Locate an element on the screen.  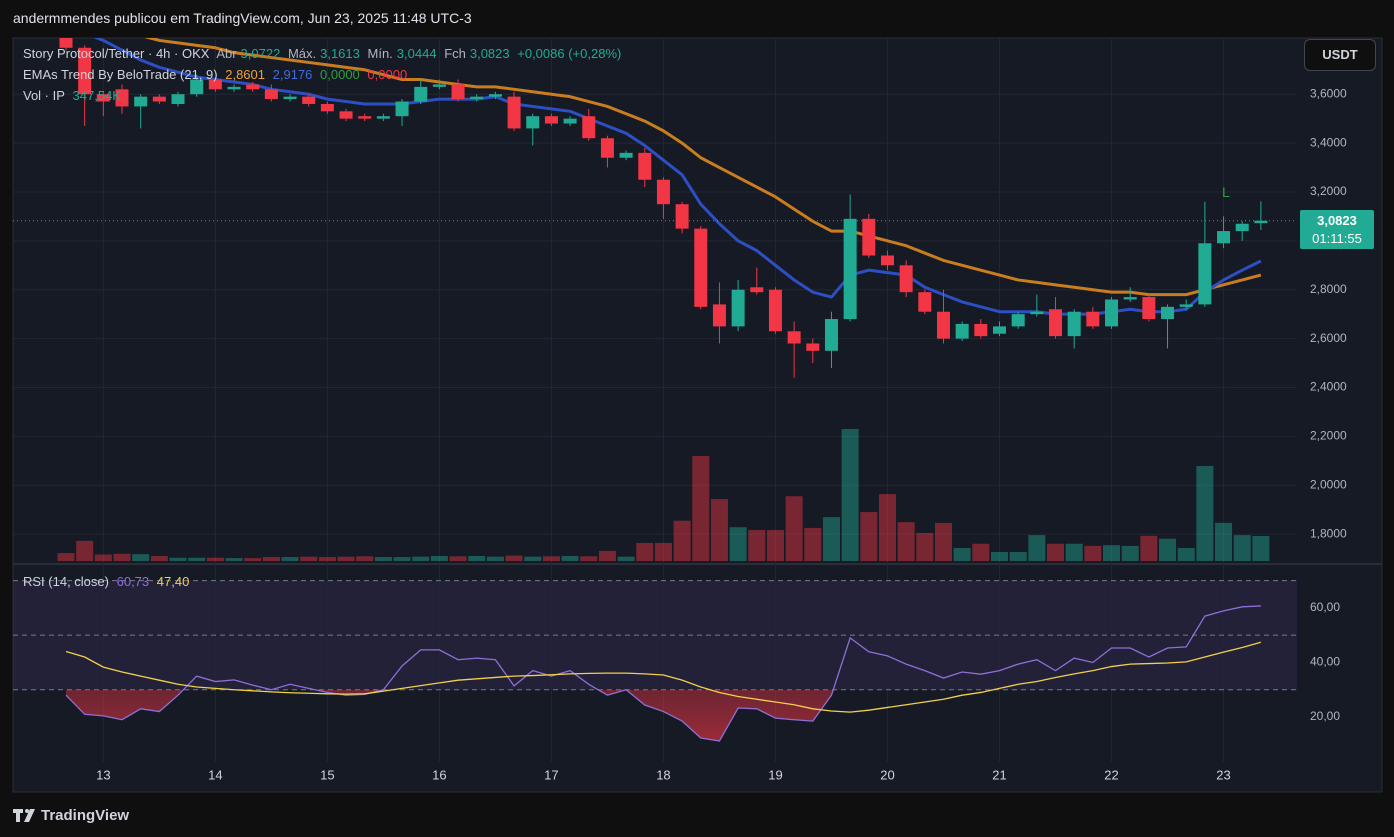
legend-key: Abr is located at coordinates (226, 53).